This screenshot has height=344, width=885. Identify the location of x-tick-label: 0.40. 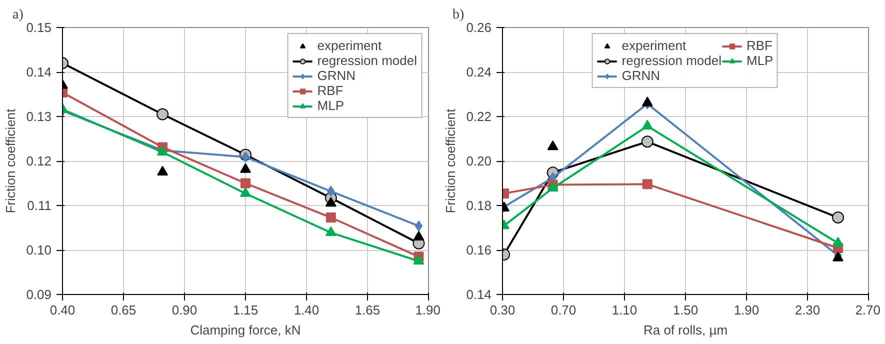
(63, 310).